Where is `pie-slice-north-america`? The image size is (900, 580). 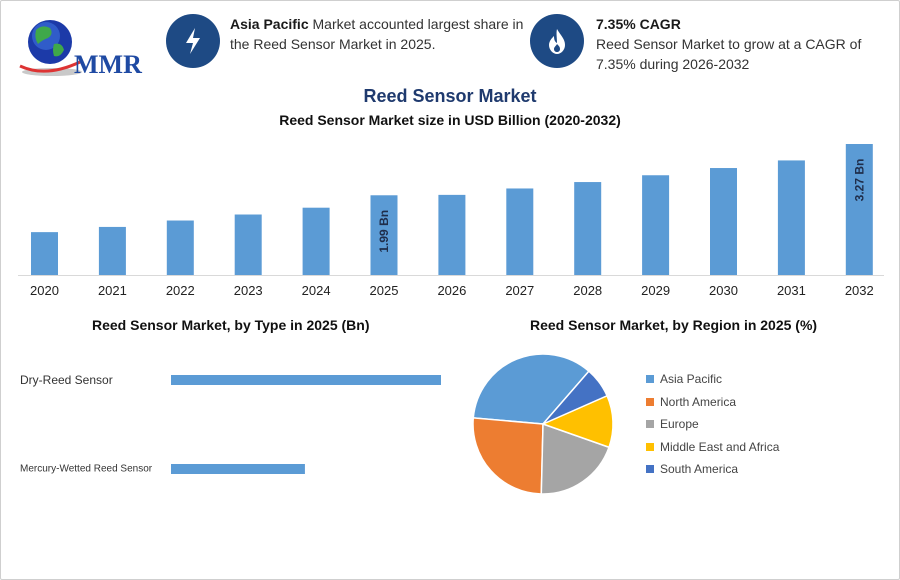 pie-slice-north-america is located at coordinates (508, 456).